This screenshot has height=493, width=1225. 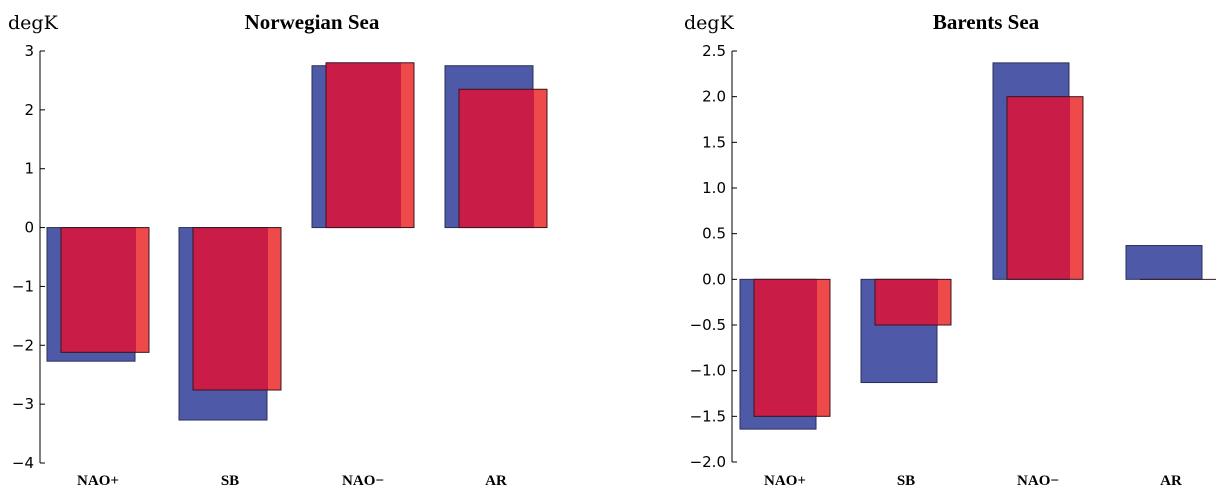 I want to click on bar-series2-SB, so click(x=237, y=309).